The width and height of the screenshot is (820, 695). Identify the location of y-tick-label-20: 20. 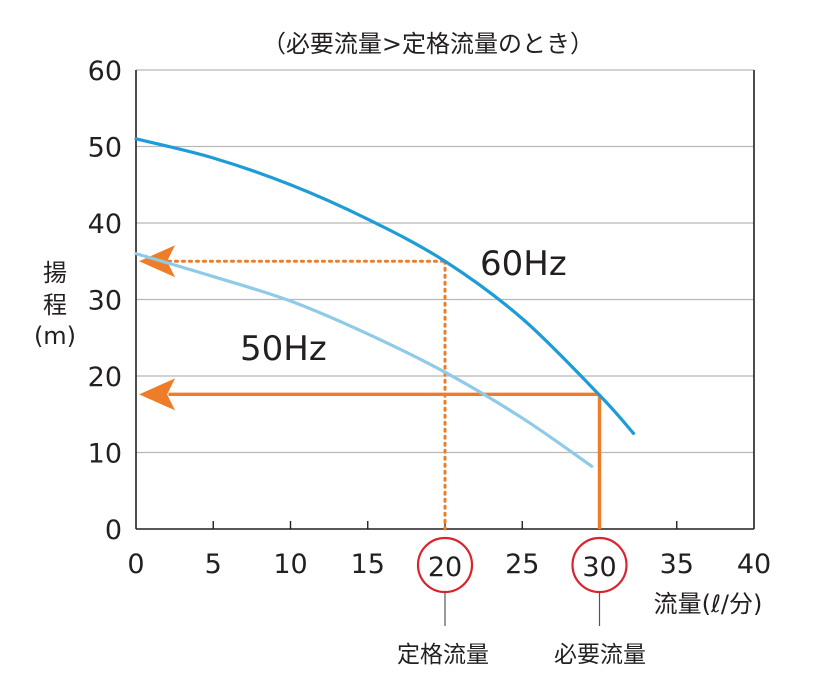
(105, 377).